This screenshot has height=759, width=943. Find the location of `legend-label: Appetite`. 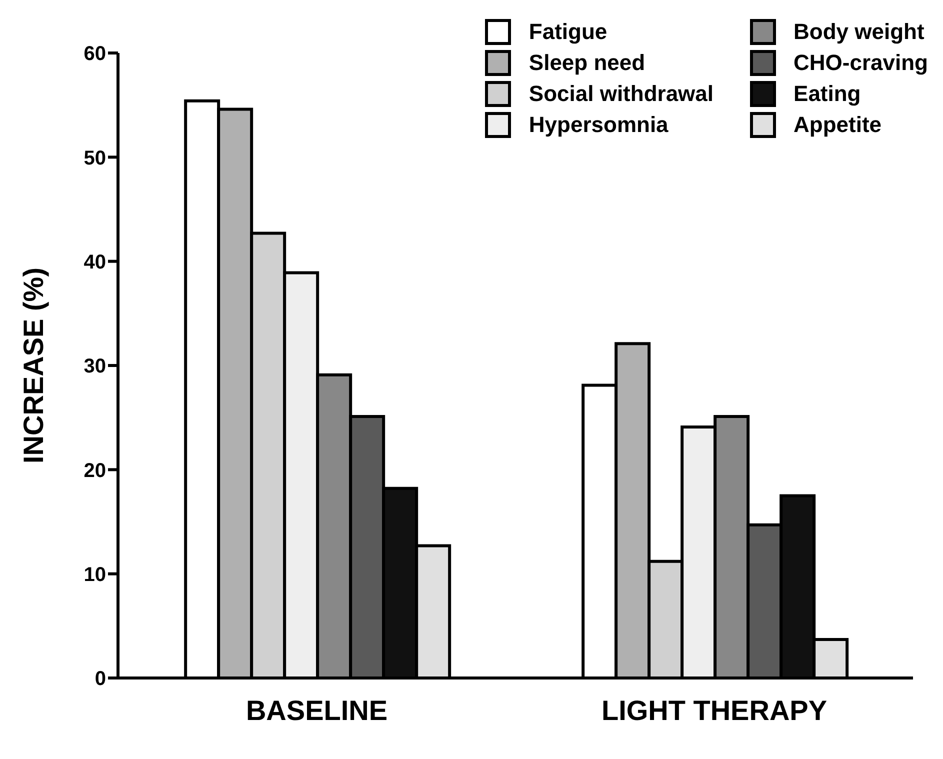

legend-label: Appetite is located at coordinates (838, 125).